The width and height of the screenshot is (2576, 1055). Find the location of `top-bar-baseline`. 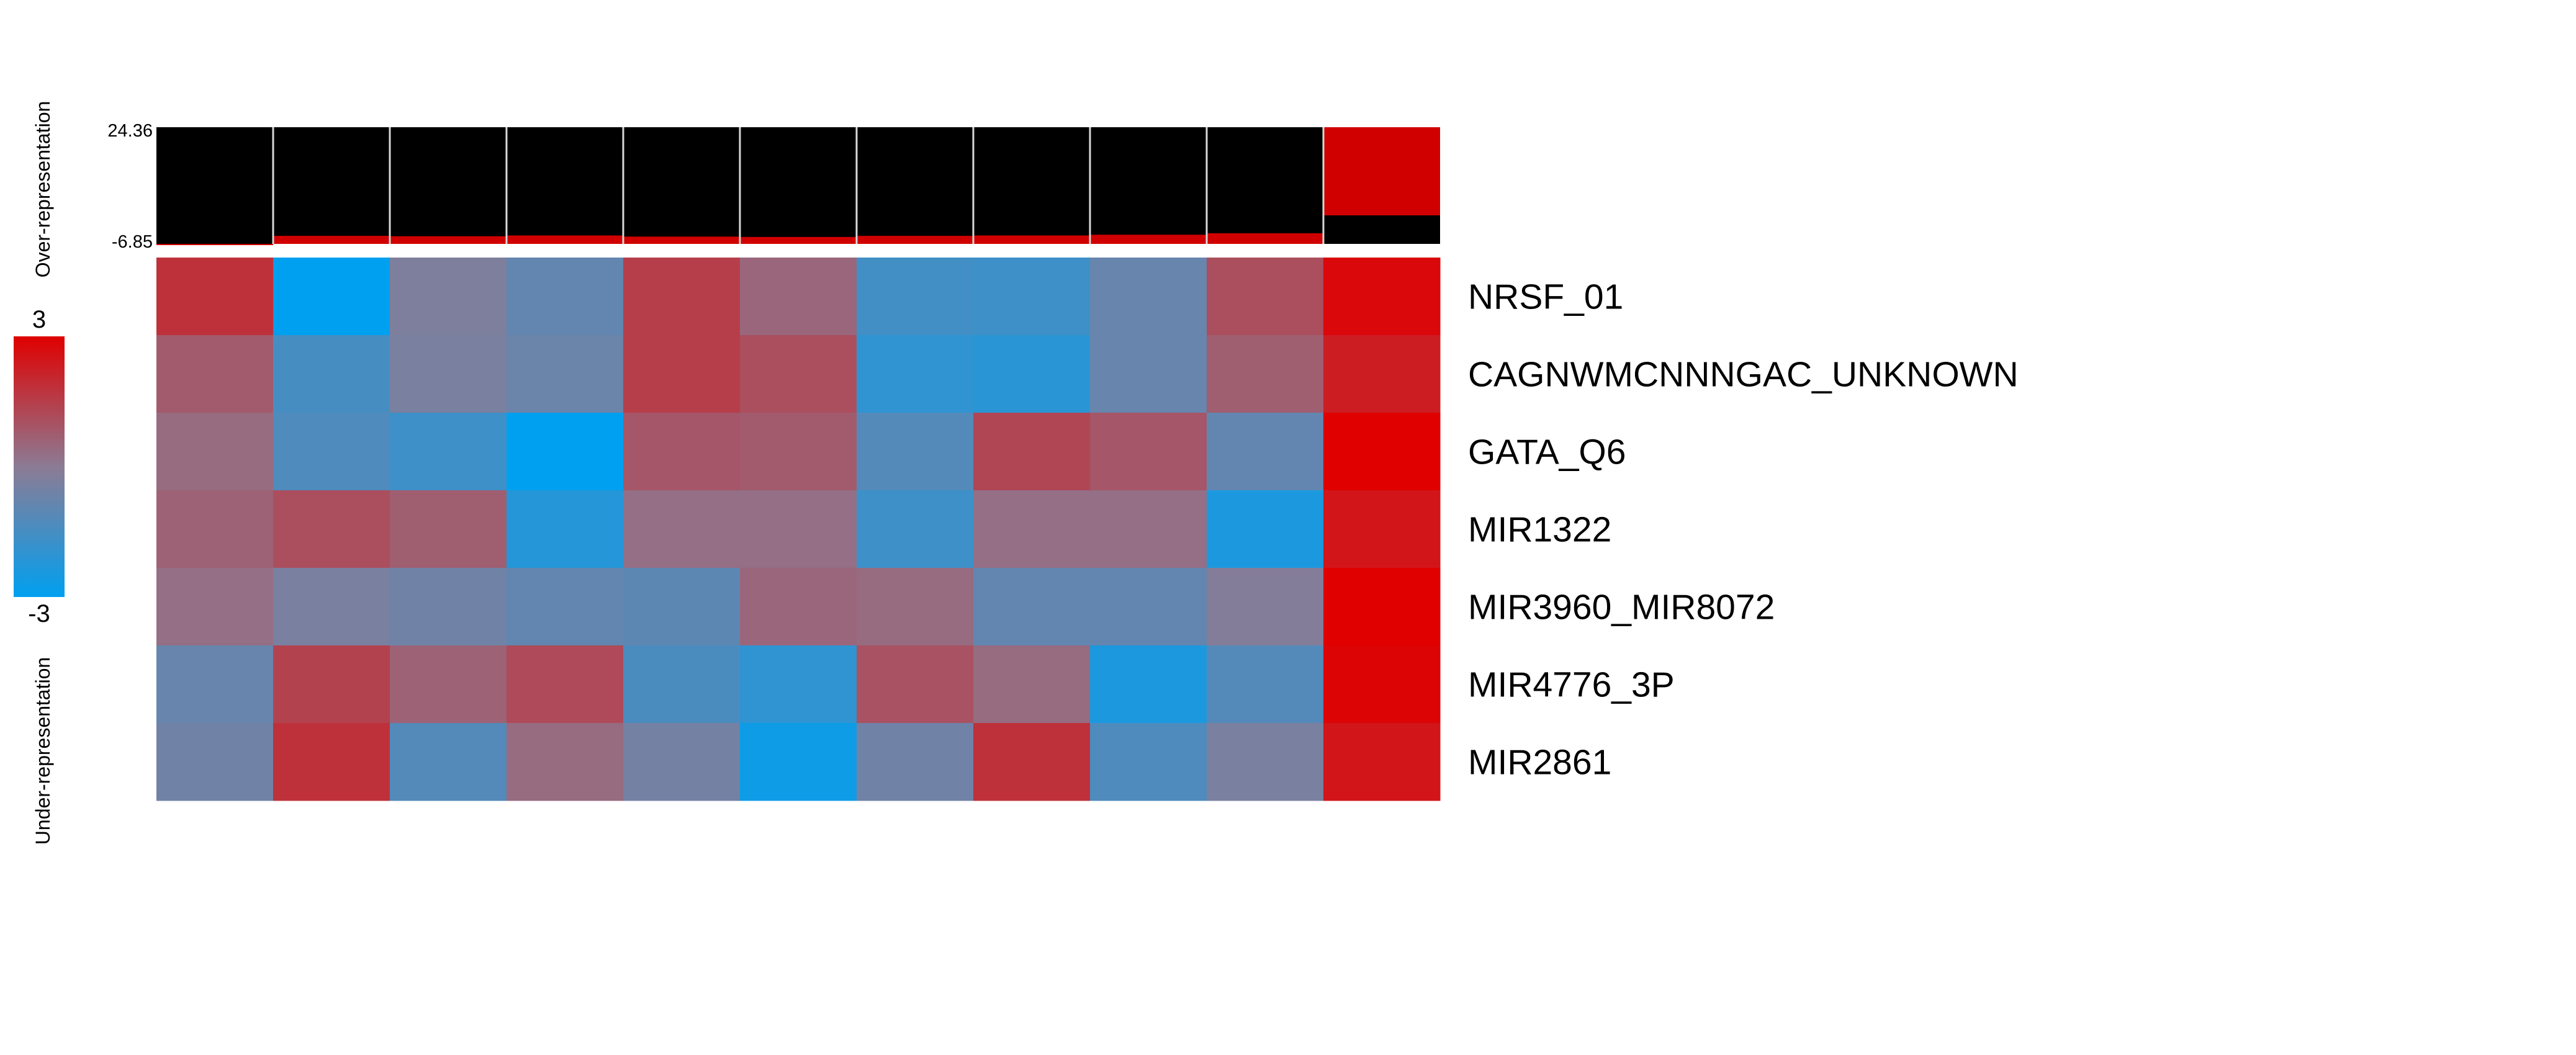

top-bar-baseline is located at coordinates (1382, 229).